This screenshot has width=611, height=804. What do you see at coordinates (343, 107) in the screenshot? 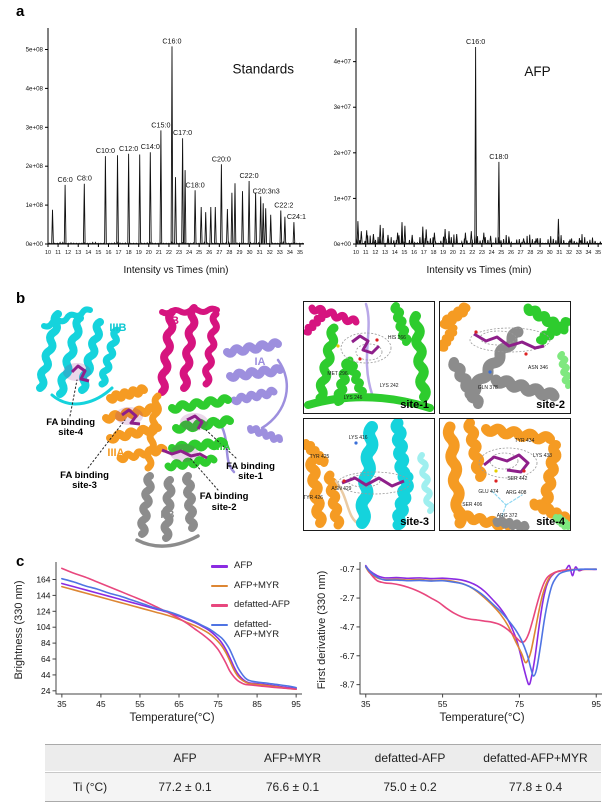
I see `svg-text: 3e+07` at bounding box center [343, 107].